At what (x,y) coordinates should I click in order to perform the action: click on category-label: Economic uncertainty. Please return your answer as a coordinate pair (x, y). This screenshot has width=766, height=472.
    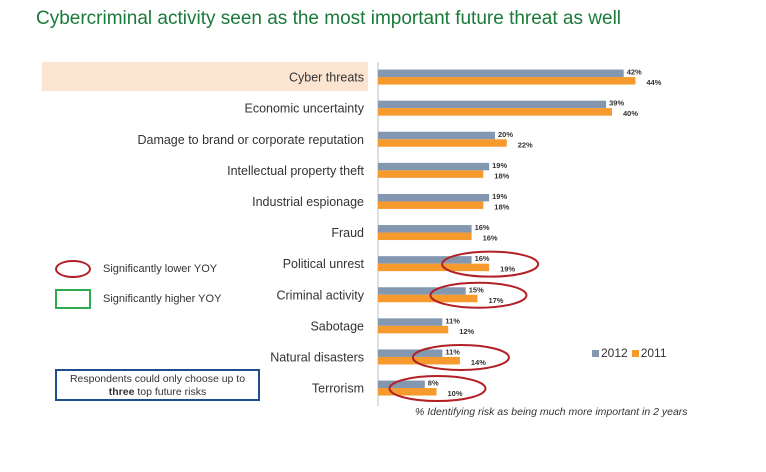
    Looking at the image, I should click on (304, 109).